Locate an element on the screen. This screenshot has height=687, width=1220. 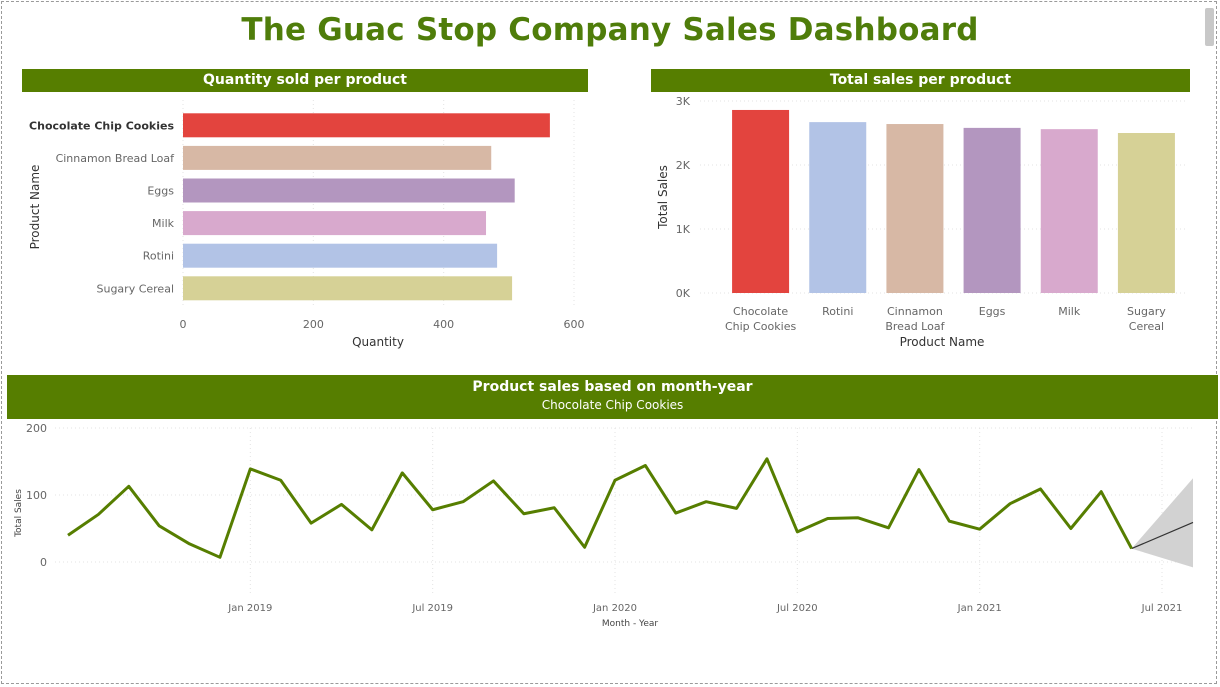
sales-category-label: Chip Cookies is located at coordinates (761, 326).